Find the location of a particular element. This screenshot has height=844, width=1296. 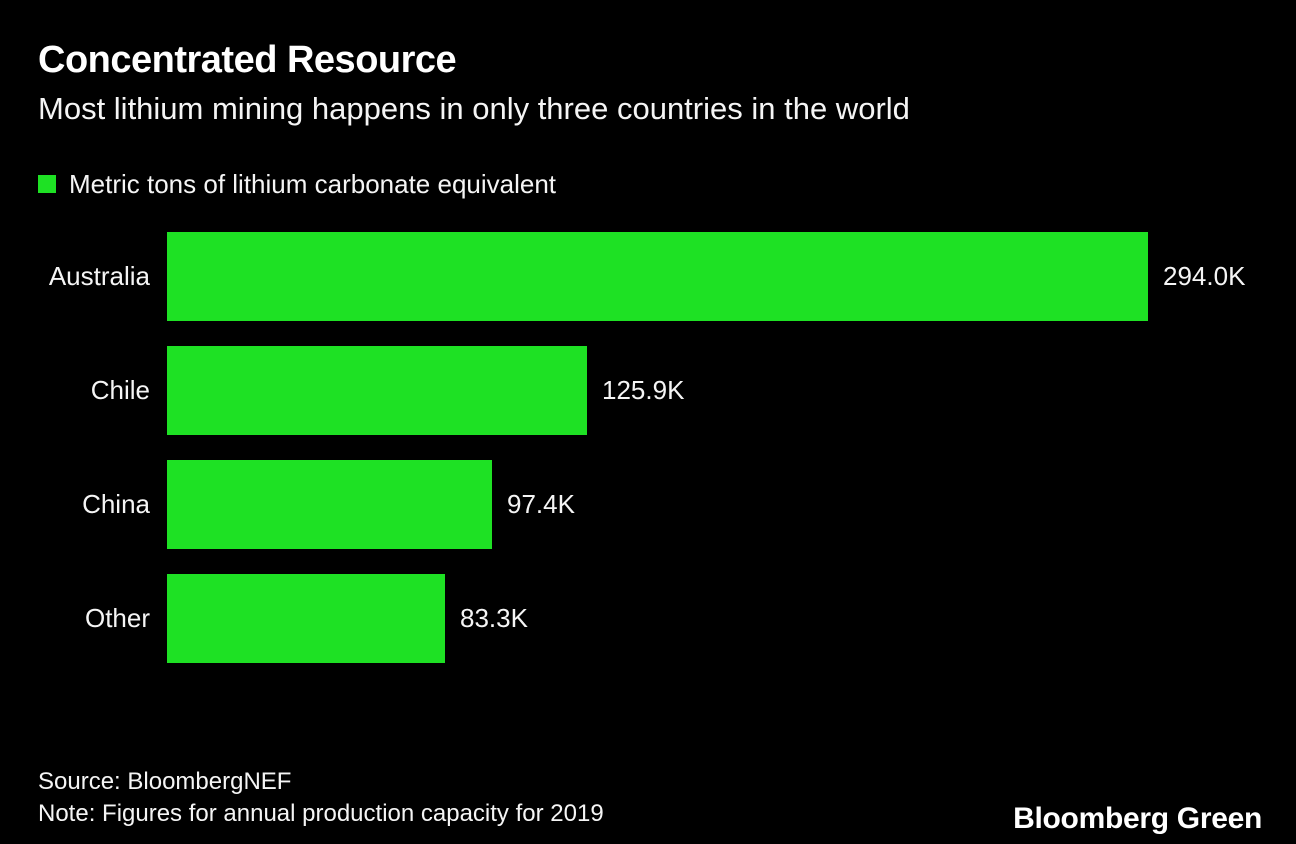

bar-row: Chile 125.9K is located at coordinates (667, 390).